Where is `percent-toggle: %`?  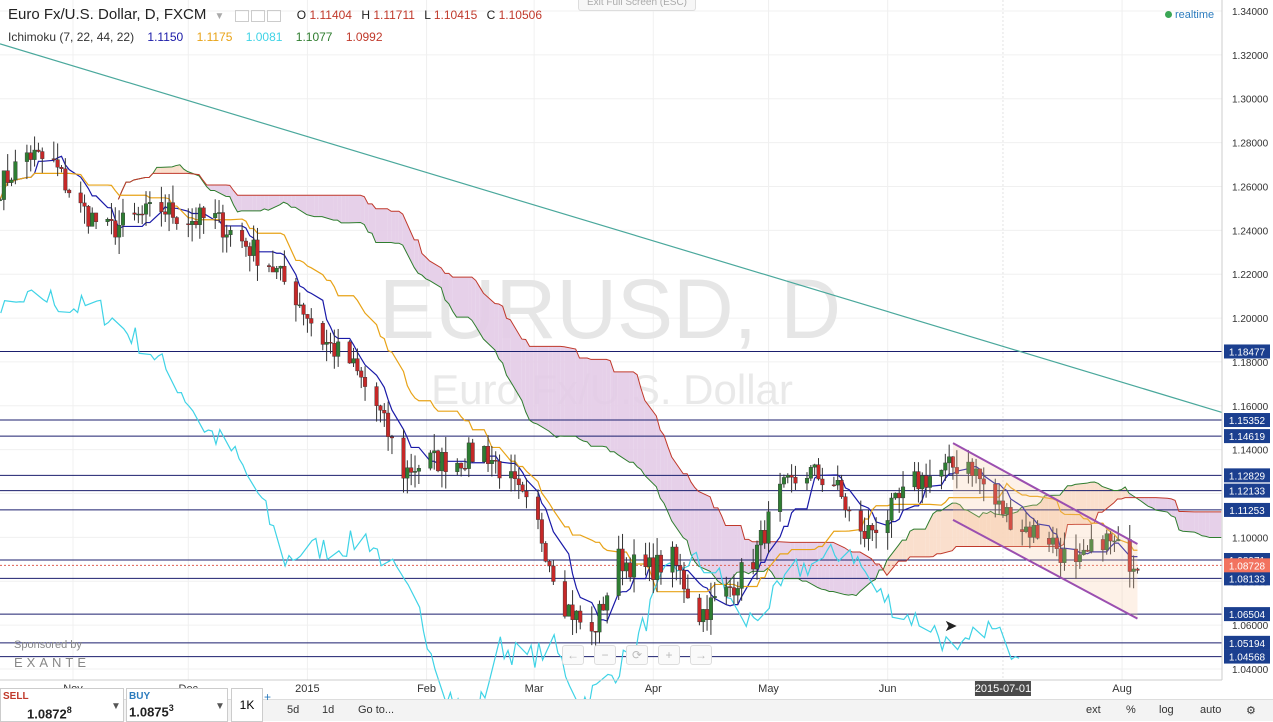 percent-toggle: % is located at coordinates (1131, 710).